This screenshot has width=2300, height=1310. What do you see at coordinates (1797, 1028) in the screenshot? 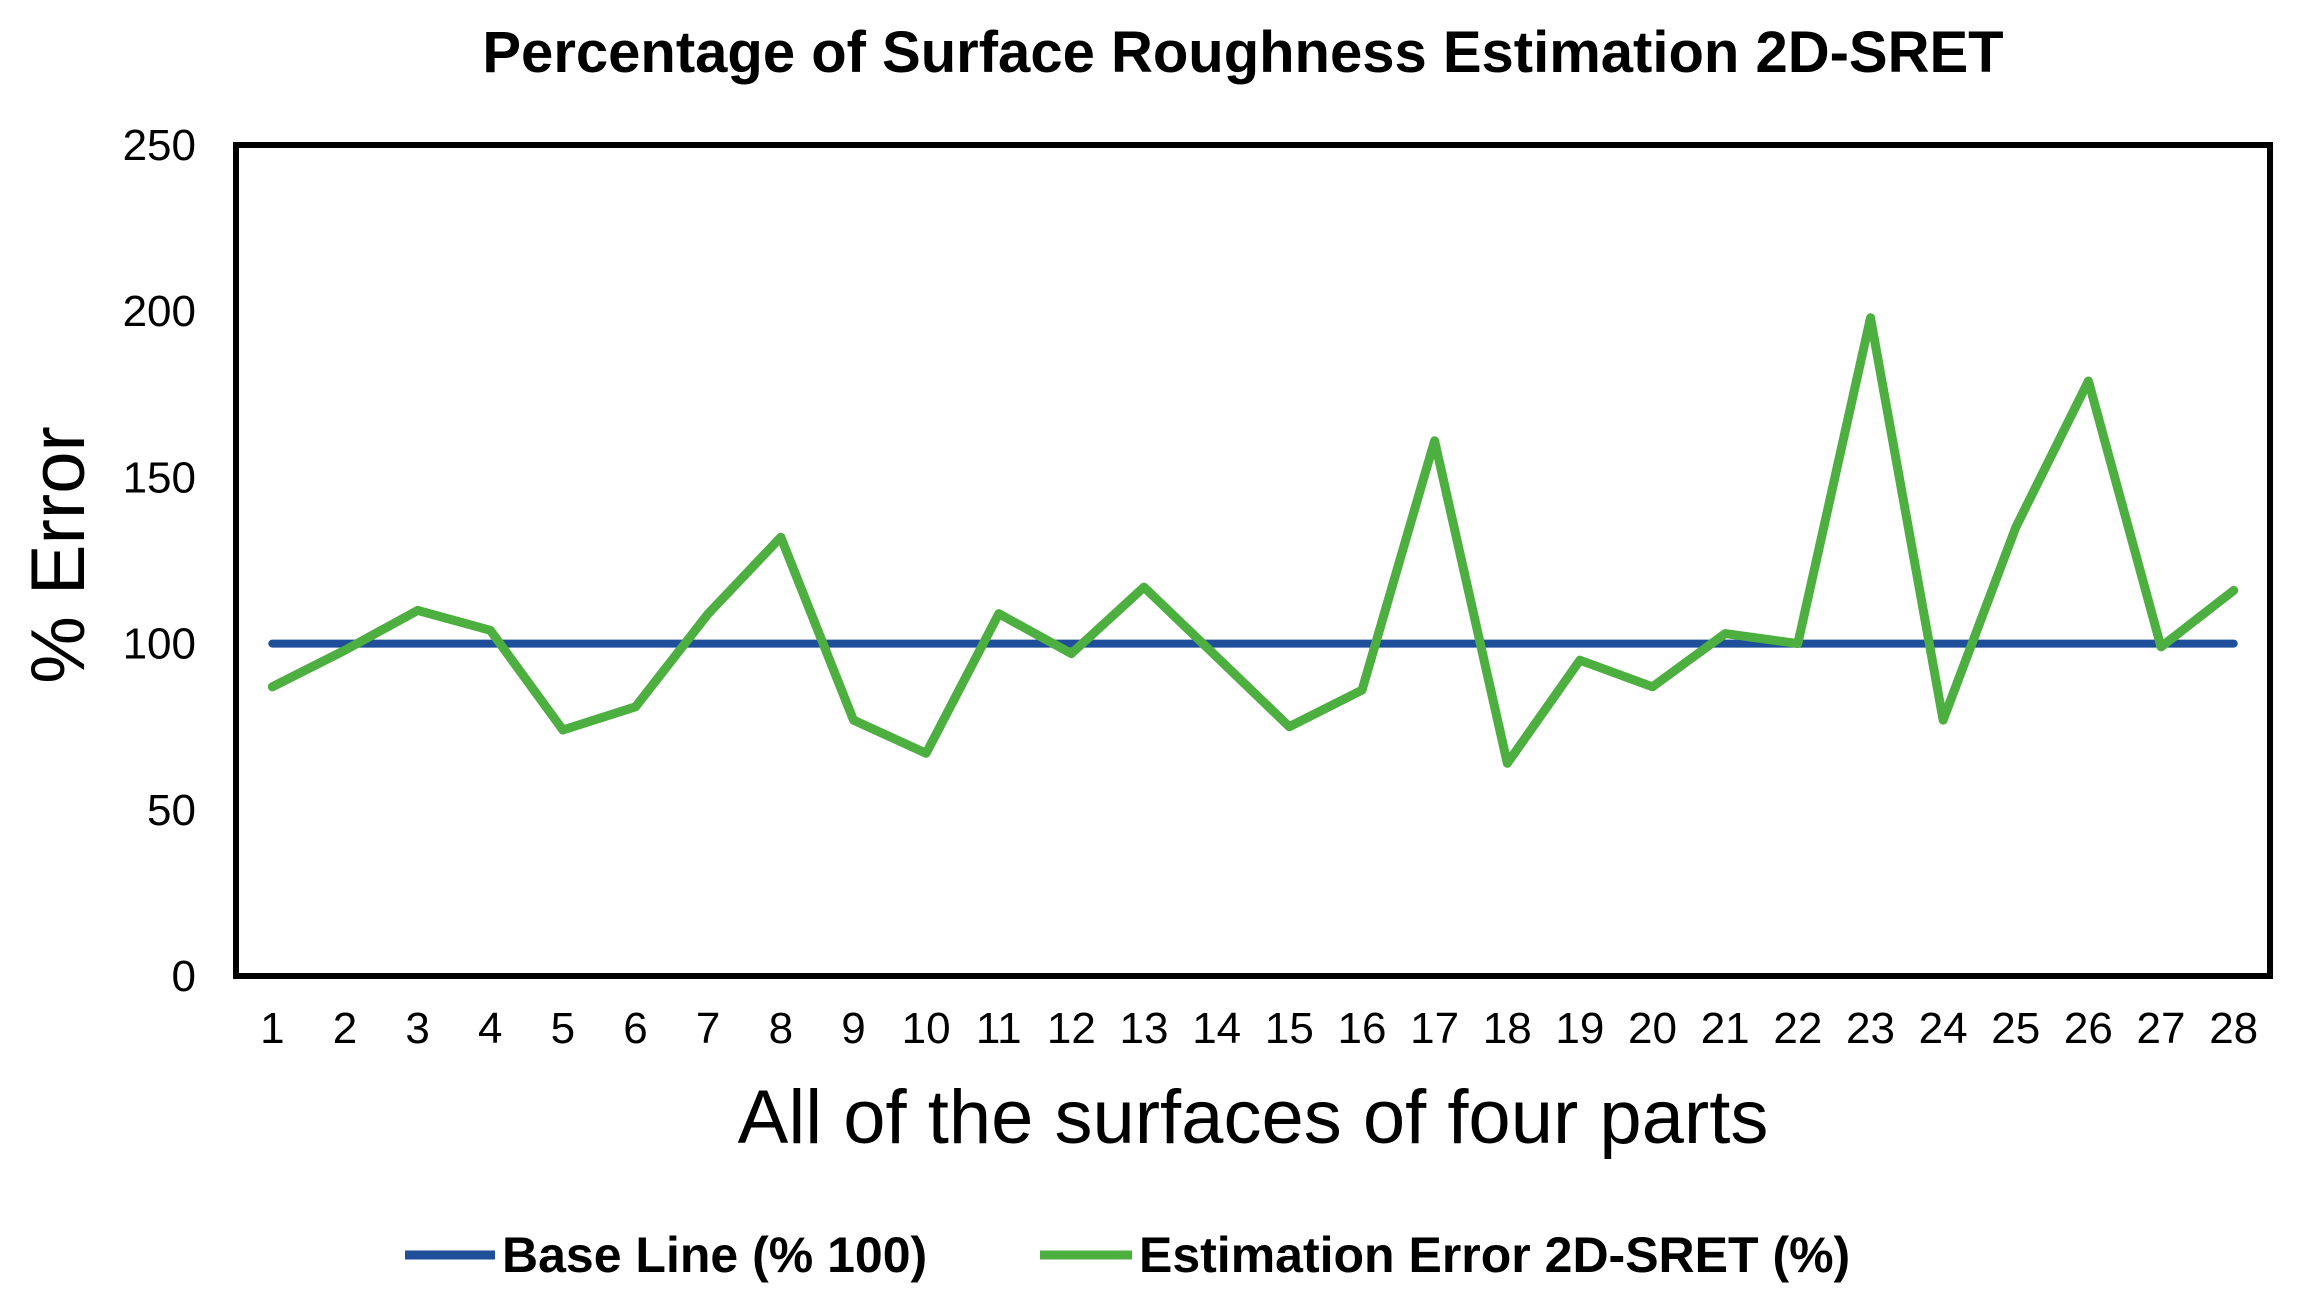
I see `x-tick-label: 22` at bounding box center [1797, 1028].